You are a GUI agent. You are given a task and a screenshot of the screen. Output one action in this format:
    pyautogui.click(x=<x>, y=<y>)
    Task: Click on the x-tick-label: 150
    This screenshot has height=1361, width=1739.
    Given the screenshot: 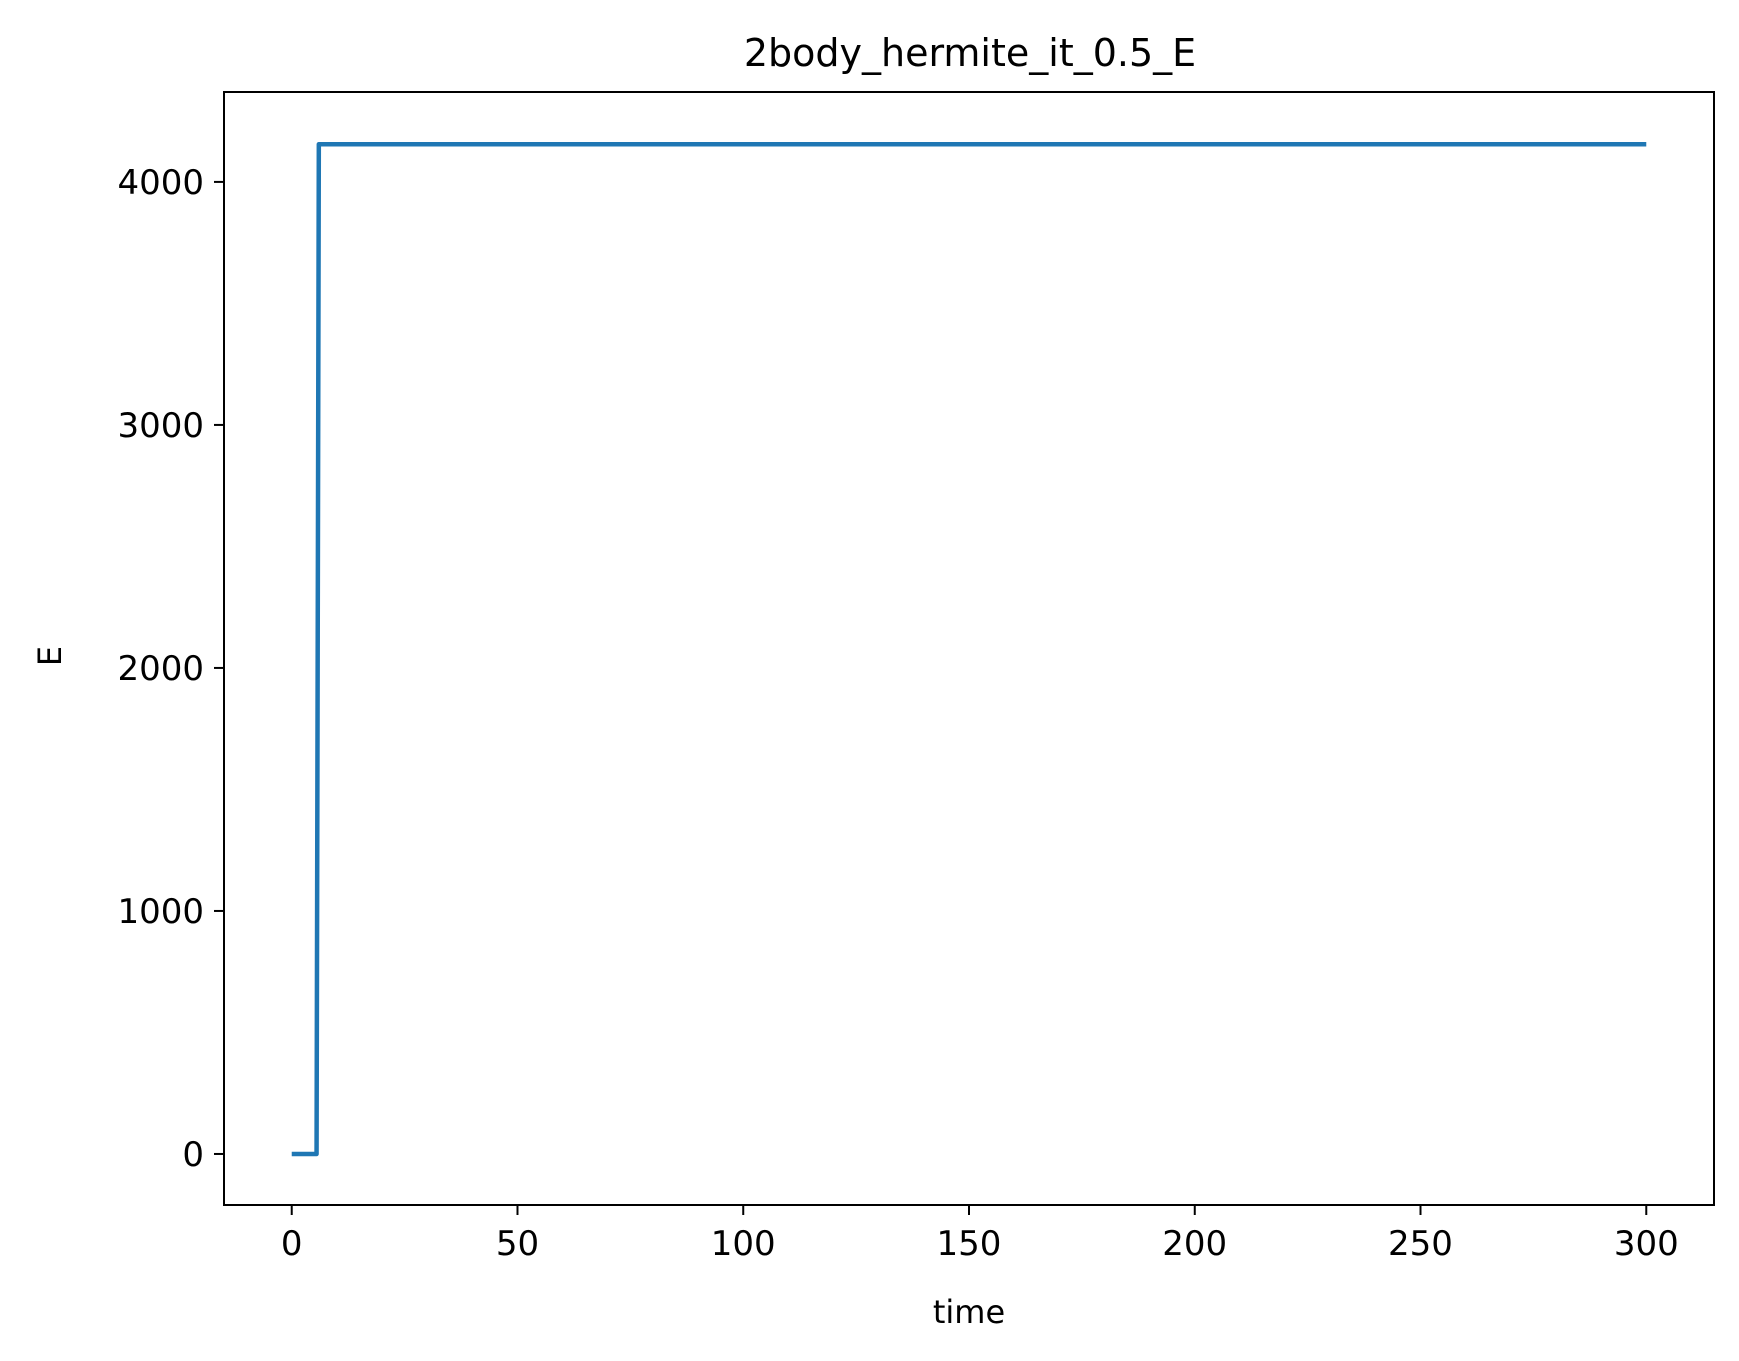 What is the action you would take?
    pyautogui.click(x=969, y=1244)
    